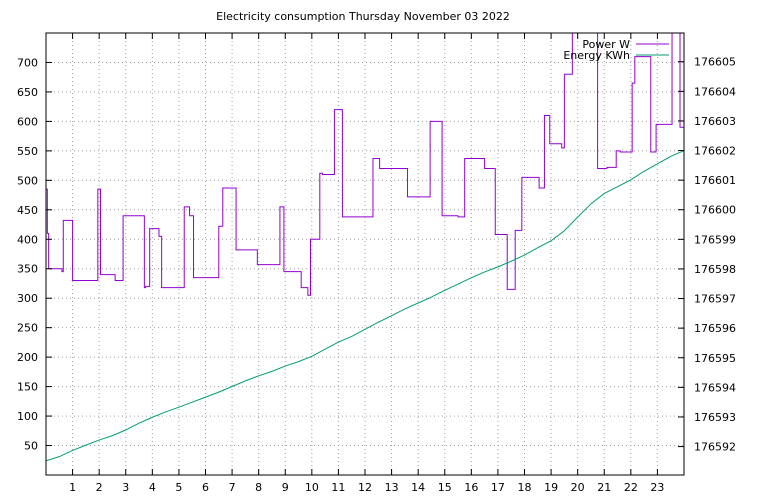  Describe the element at coordinates (232, 487) in the screenshot. I see `x-tick-label-6: 7` at that location.